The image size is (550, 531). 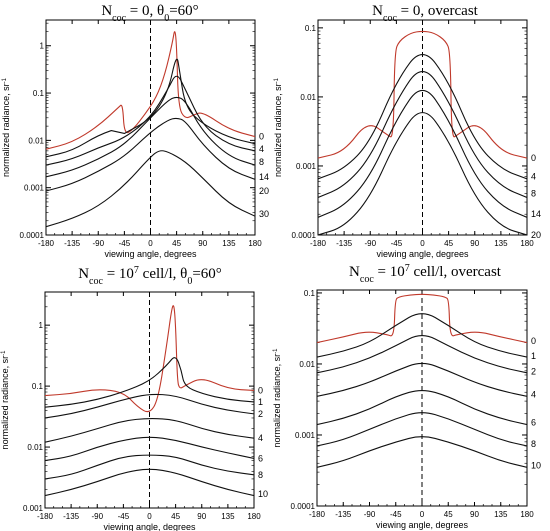 What do you see at coordinates (263, 494) in the screenshot?
I see `series-label: 10` at bounding box center [263, 494].